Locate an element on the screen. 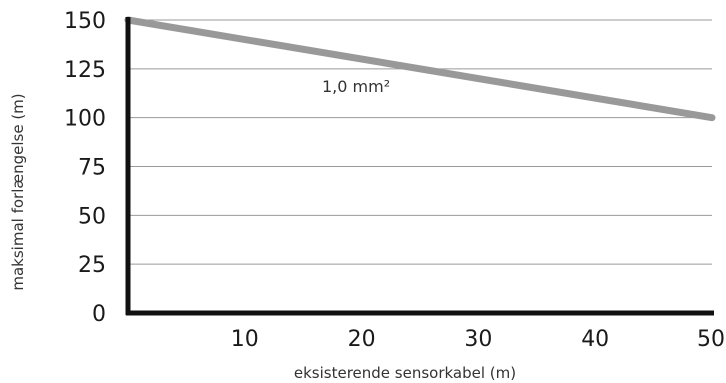 The image size is (726, 383). x-tick-label-30: 30 is located at coordinates (478, 339).